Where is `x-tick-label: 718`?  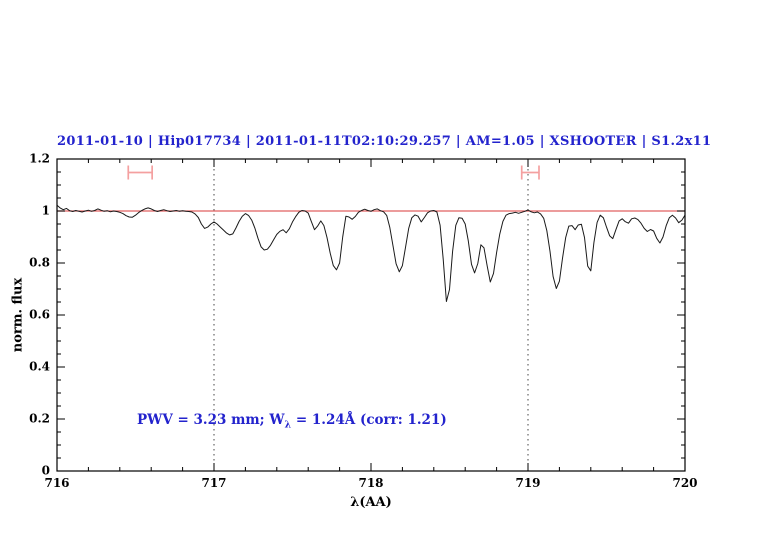 x-tick-label: 718 is located at coordinates (371, 483).